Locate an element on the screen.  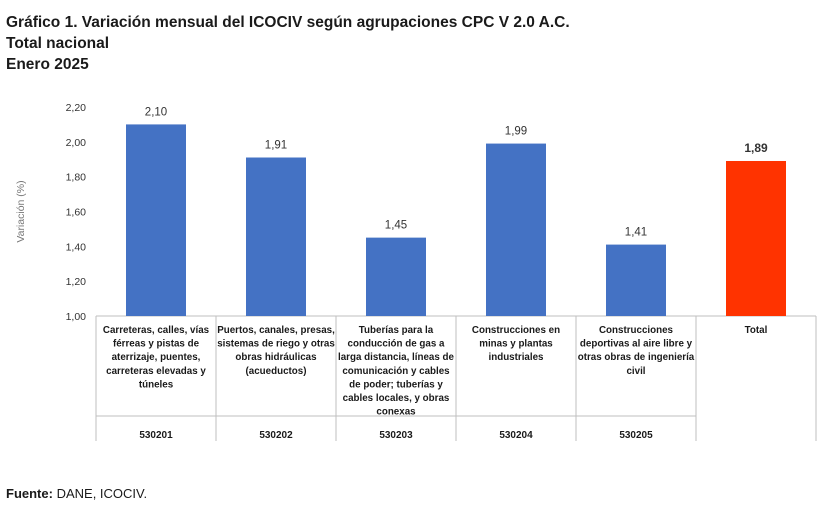
data-label: 1,99 is located at coordinates (516, 132).